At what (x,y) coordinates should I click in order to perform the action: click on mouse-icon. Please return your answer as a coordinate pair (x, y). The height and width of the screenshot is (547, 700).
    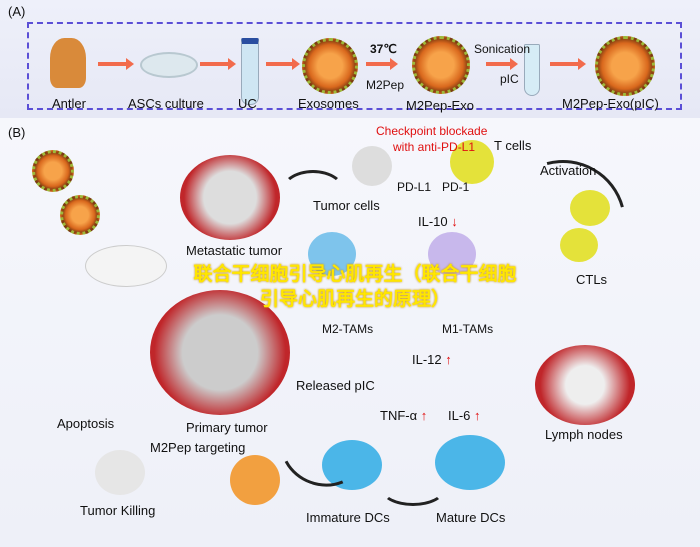
    Looking at the image, I should click on (126, 266).